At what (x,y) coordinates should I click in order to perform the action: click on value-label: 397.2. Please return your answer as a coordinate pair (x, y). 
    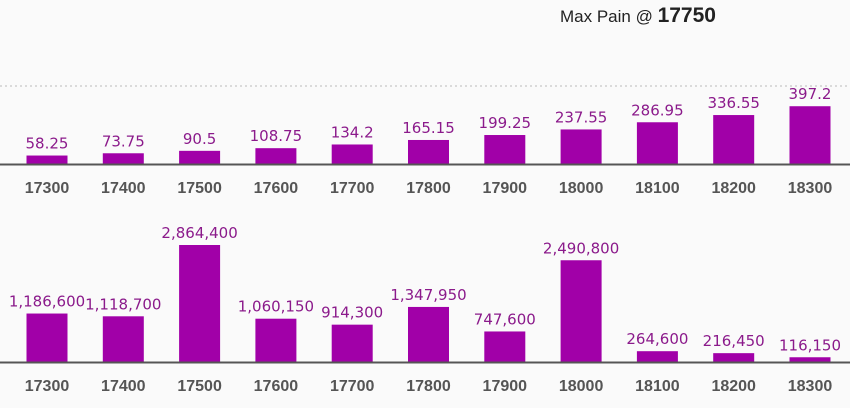
    Looking at the image, I should click on (810, 94).